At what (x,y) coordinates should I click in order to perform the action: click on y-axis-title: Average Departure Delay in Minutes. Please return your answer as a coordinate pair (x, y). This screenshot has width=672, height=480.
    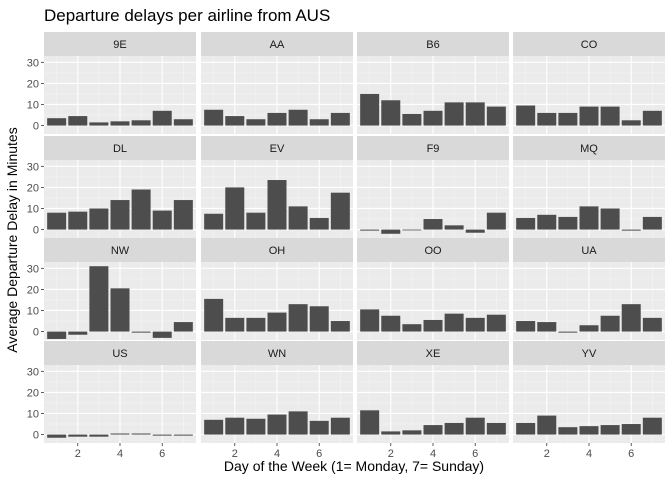
    Looking at the image, I should click on (12, 239).